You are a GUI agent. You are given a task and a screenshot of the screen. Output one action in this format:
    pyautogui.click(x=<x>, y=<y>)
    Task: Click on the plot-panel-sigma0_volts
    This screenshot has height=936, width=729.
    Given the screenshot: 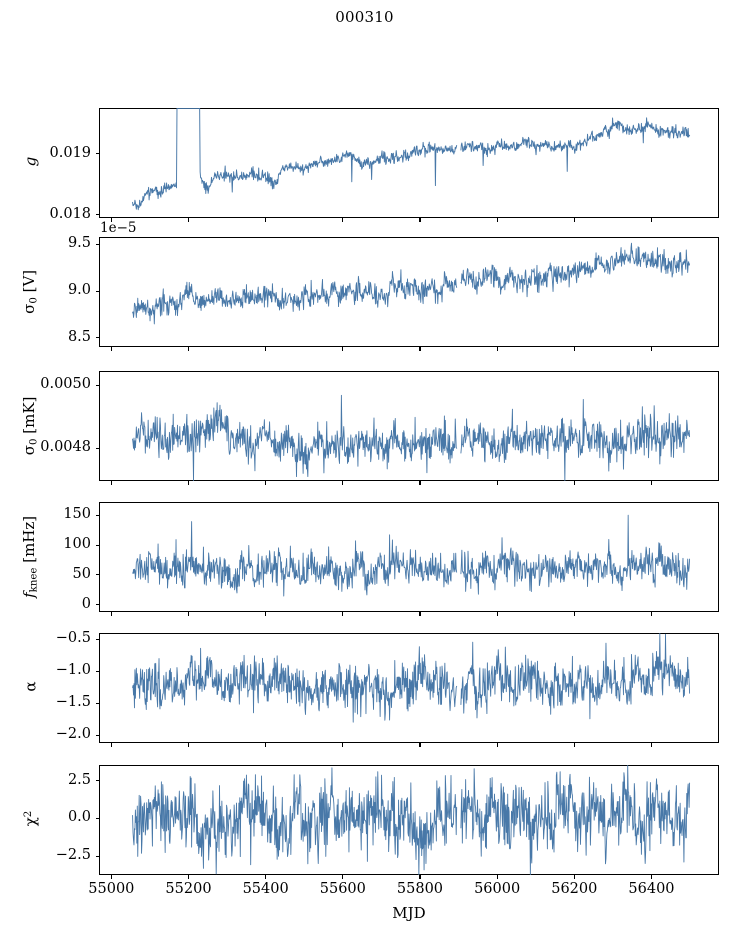 What is the action you would take?
    pyautogui.click(x=409, y=292)
    